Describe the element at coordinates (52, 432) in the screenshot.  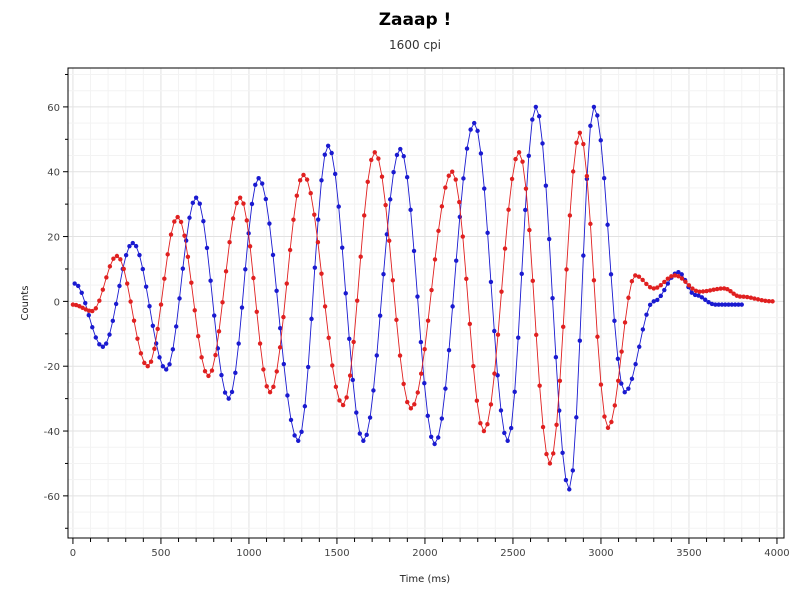
I see `y-tick-label: -40` at that location.